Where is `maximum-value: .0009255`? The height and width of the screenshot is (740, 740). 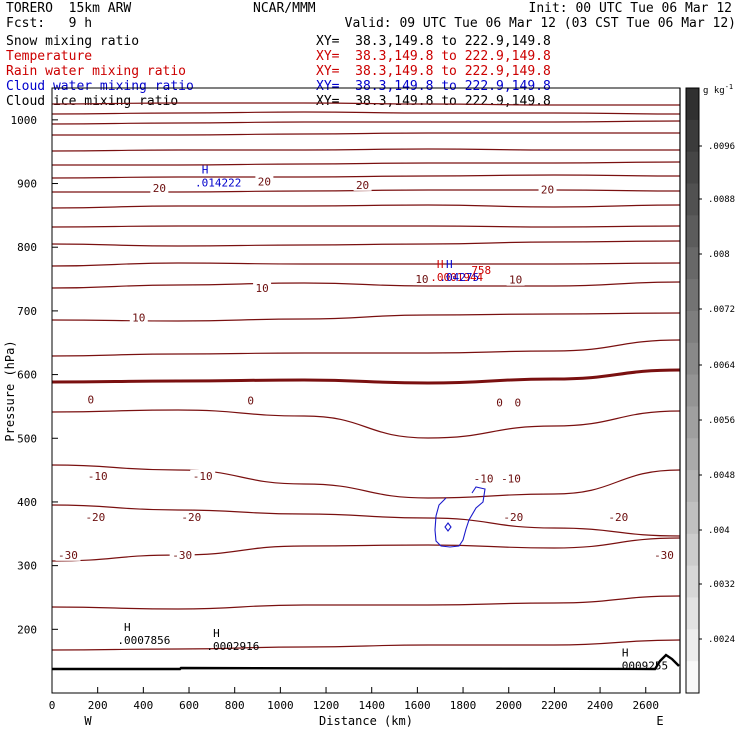 maximum-value: .0009255 is located at coordinates (641, 666).